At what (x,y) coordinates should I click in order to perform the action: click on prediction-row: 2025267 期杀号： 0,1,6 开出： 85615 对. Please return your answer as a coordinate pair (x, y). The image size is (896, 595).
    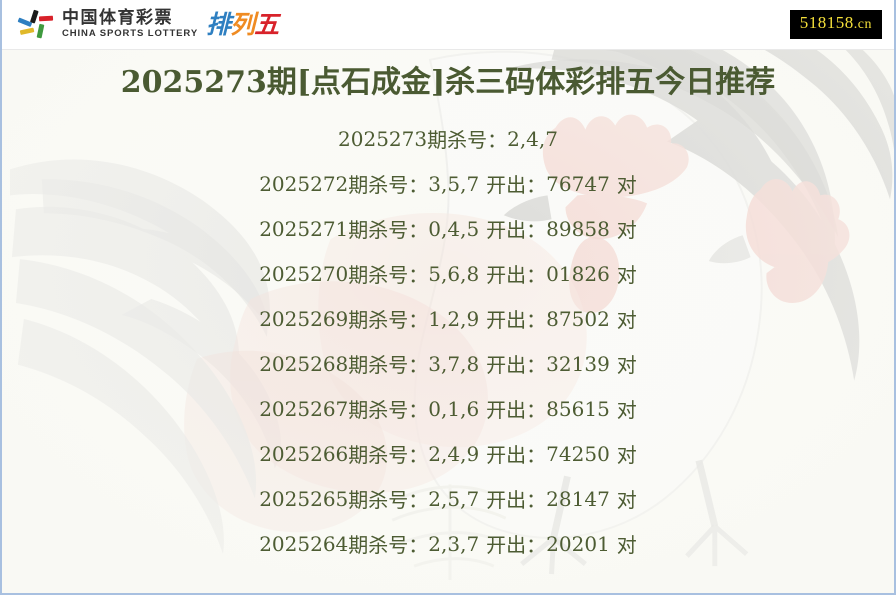
    Looking at the image, I should click on (448, 408).